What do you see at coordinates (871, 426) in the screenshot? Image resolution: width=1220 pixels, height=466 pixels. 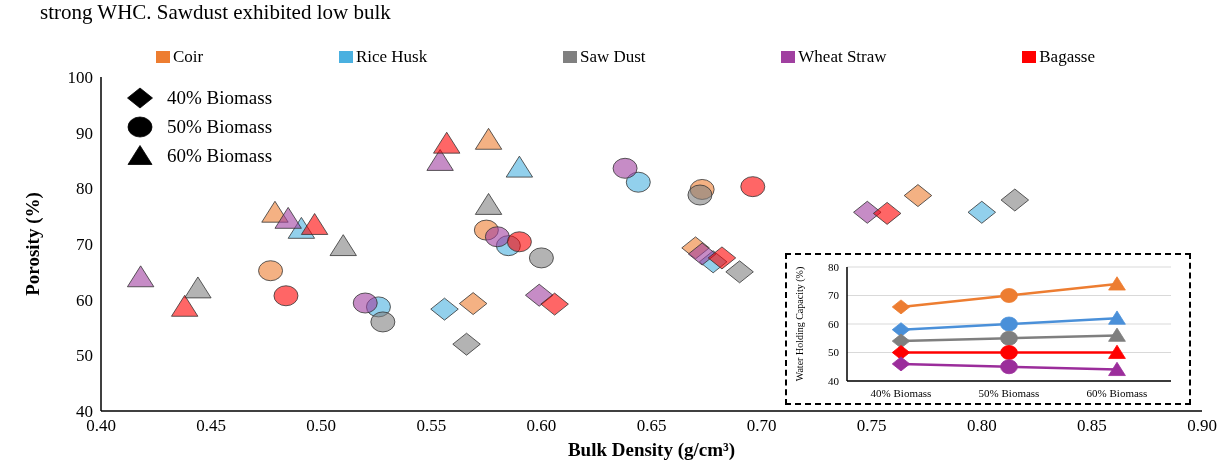 I see `x-tick-label: 0.75` at bounding box center [871, 426].